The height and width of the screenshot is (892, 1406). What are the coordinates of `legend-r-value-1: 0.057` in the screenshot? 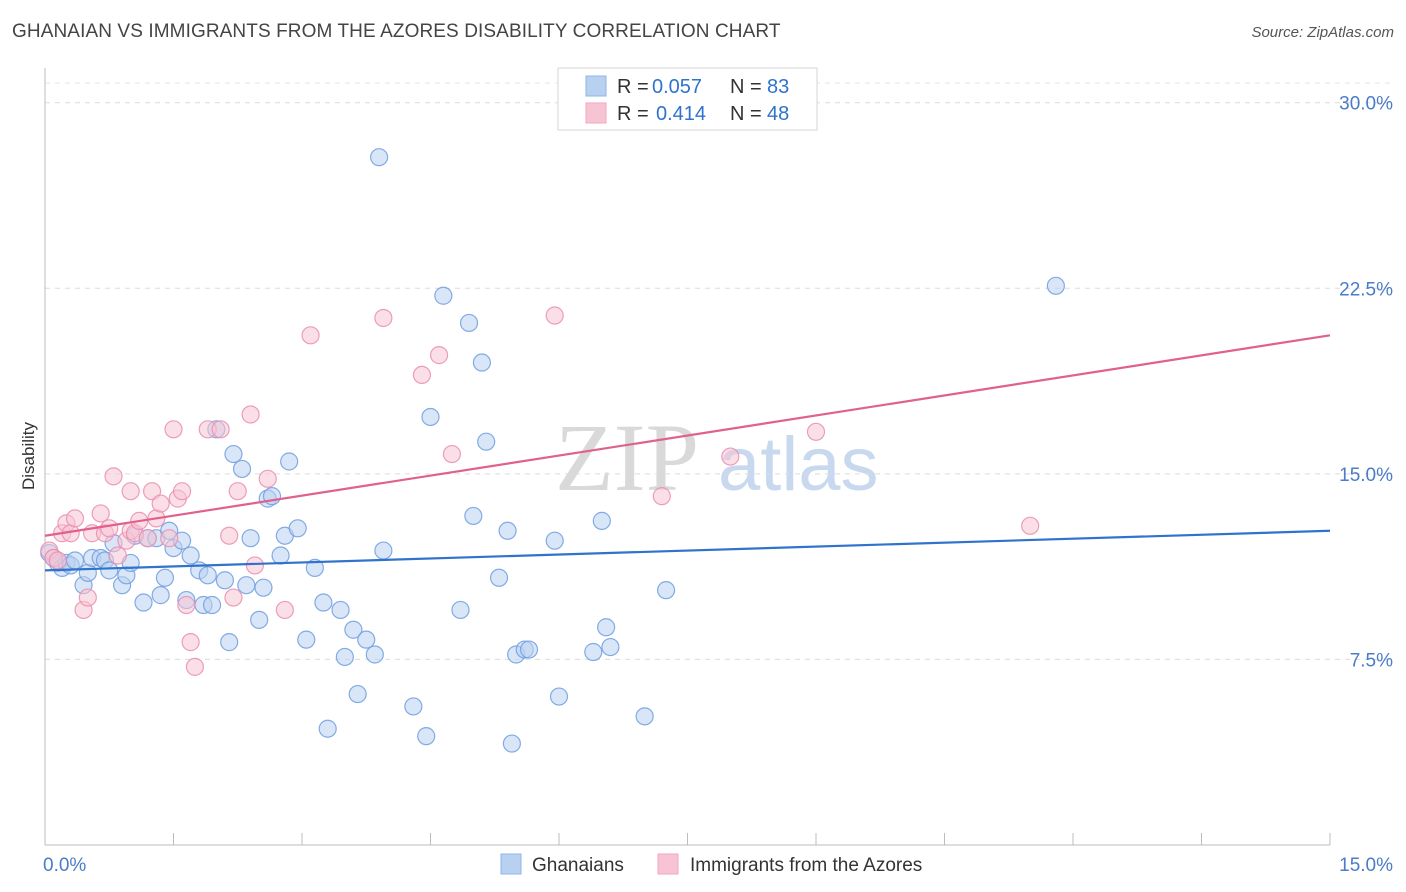 It's located at (677, 87).